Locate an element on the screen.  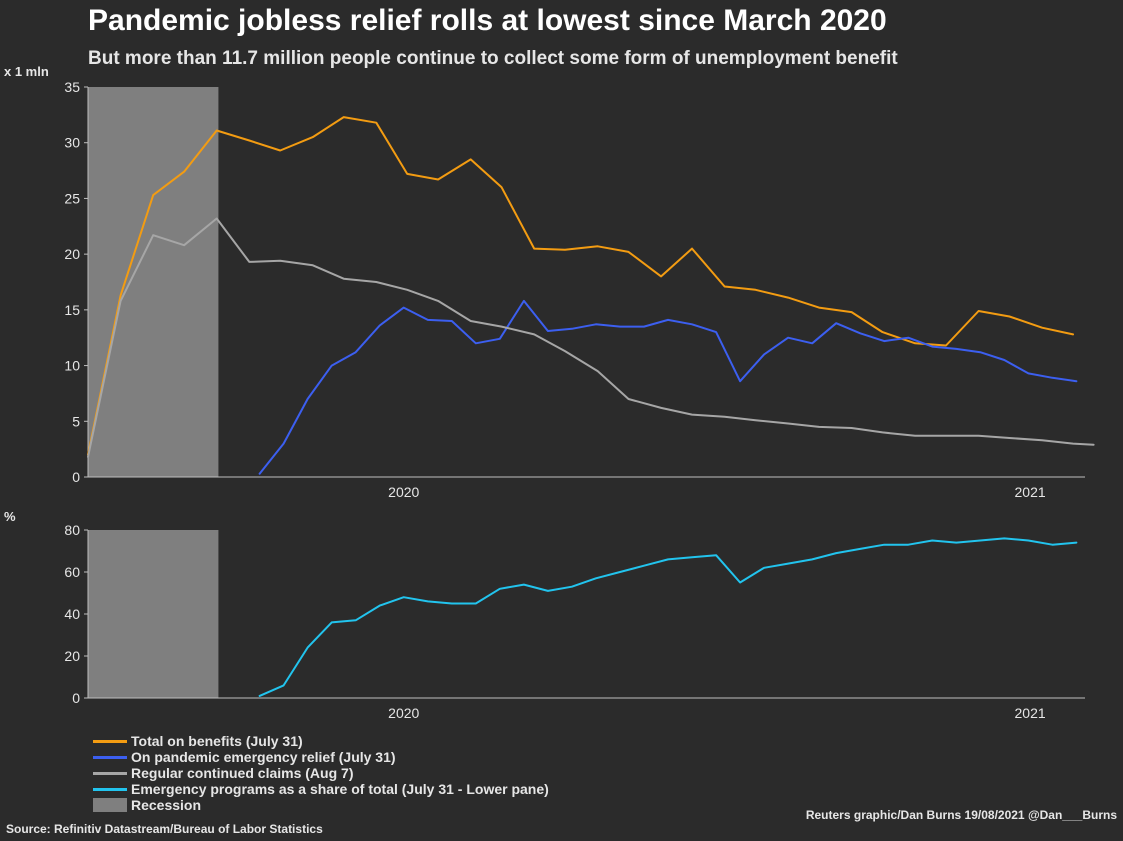
legend-label-total: Total on benefits (July 31) is located at coordinates (217, 741).